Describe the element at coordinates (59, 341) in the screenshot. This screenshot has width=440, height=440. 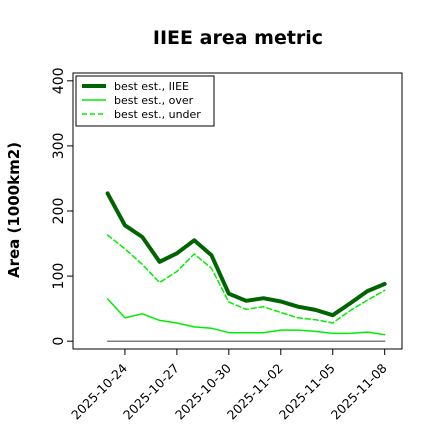
I see `y-tick-label: 0` at that location.